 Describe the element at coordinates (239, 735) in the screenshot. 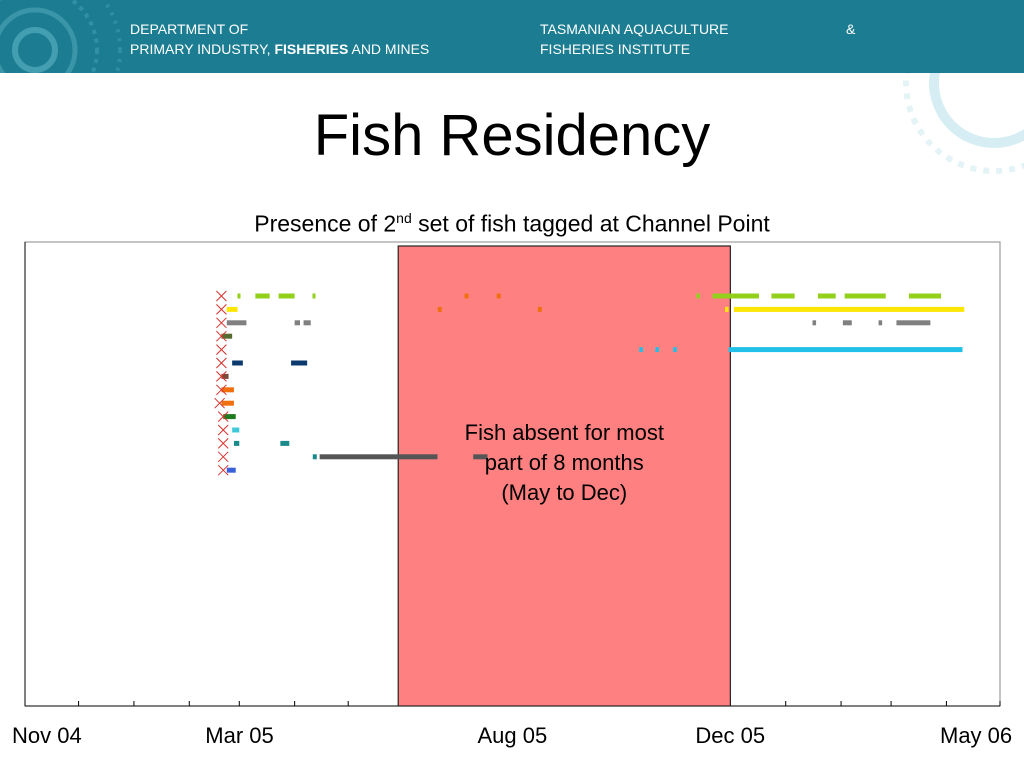

I see `x-tick-label: Mar 05` at that location.